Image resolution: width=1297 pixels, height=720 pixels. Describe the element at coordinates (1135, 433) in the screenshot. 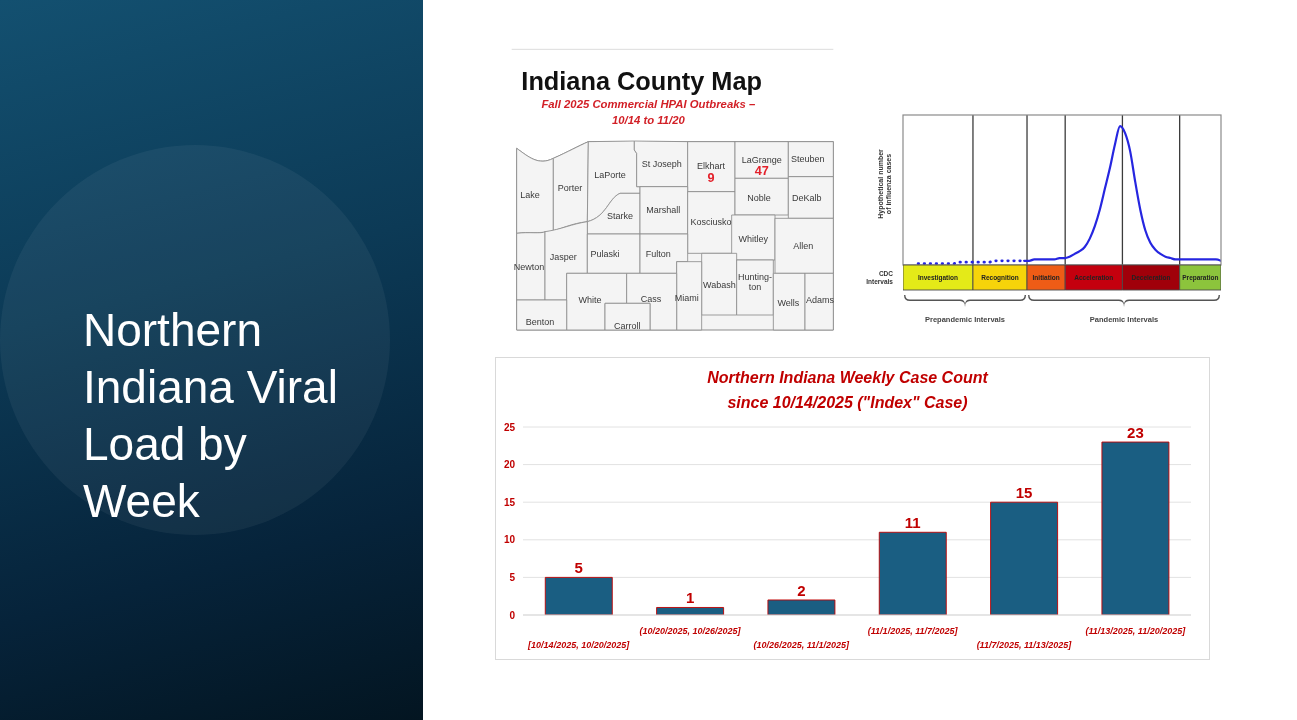

I see `data-label: 23` at that location.